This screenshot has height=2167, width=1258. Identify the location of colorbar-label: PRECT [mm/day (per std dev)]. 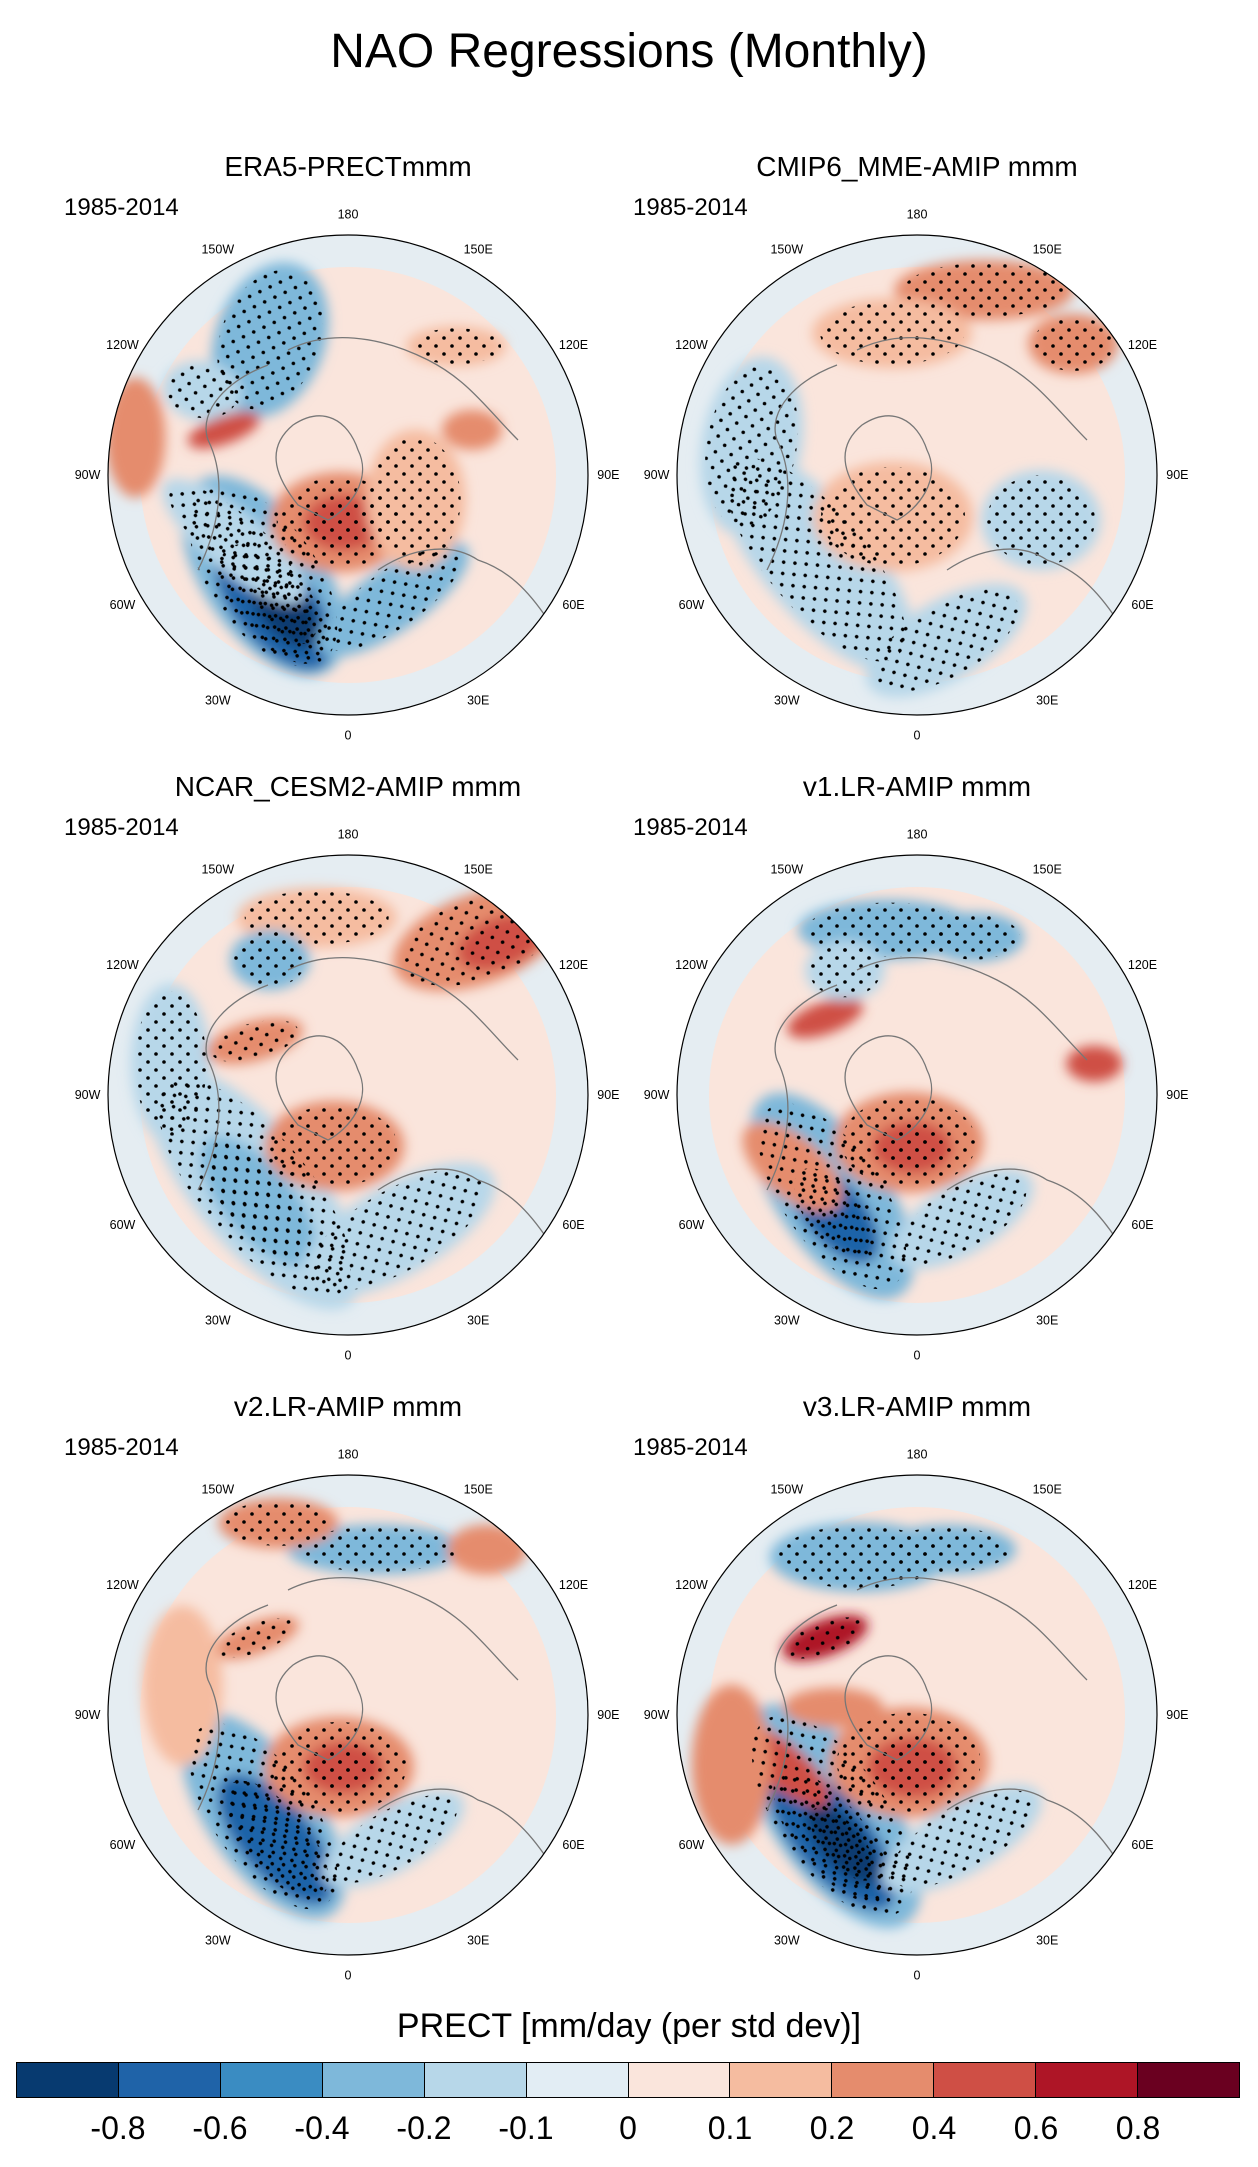
(629, 2026).